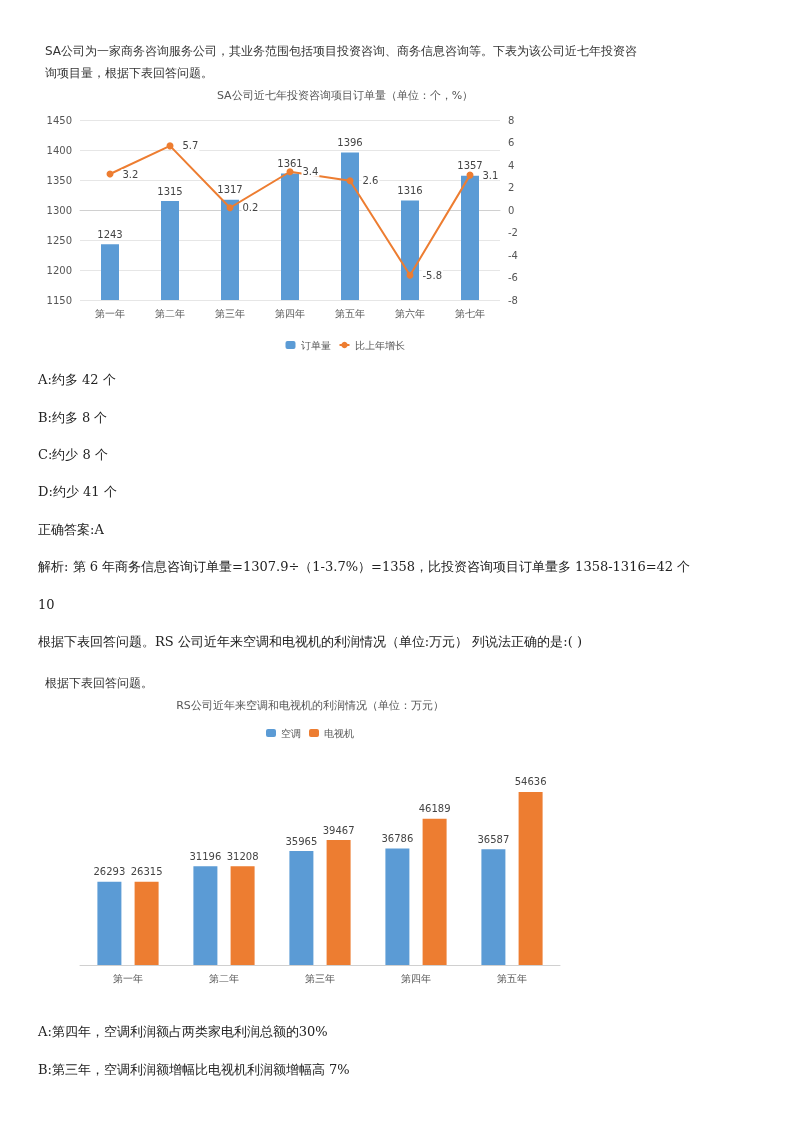 The height and width of the screenshot is (1132, 800). I want to click on data-label: 3.2, so click(130, 174).